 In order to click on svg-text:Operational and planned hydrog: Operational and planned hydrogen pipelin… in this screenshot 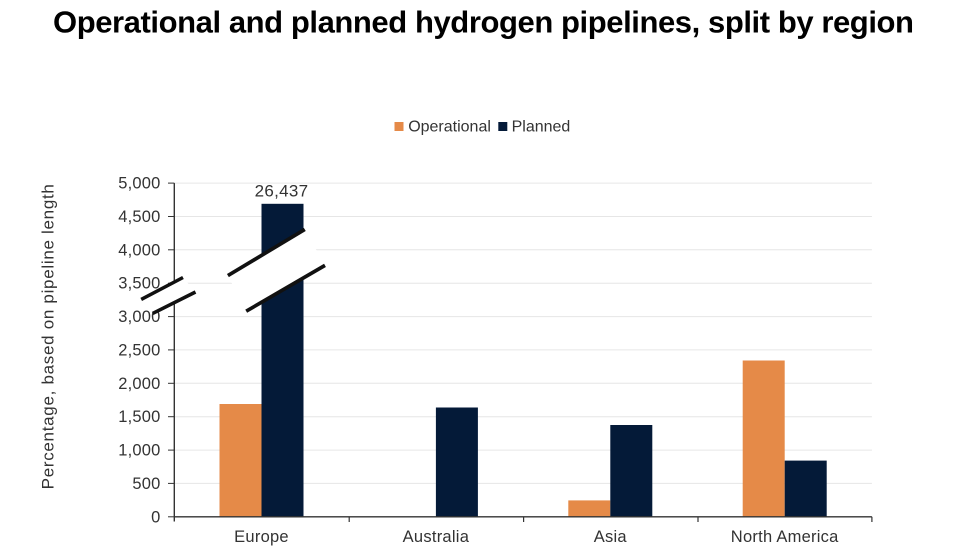, I will do `click(483, 22)`.